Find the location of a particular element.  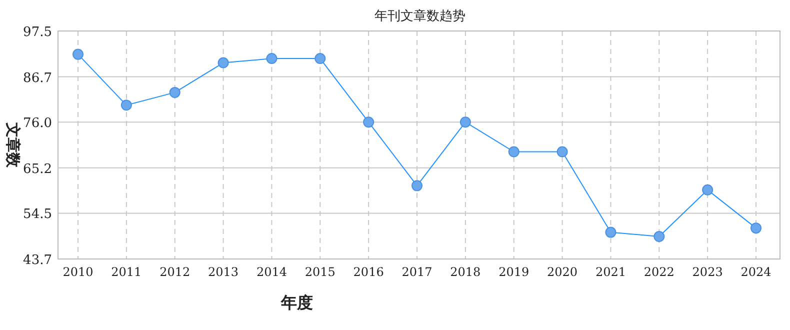

x-tick-label: 2021 is located at coordinates (610, 272).